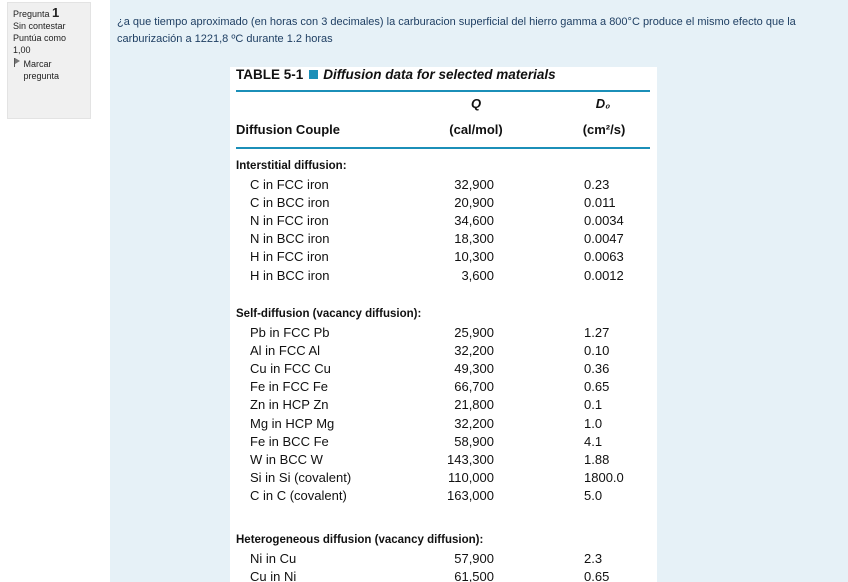 This screenshot has width=848, height=582. I want to click on activation-energy-cell: 18,300, so click(474, 239).